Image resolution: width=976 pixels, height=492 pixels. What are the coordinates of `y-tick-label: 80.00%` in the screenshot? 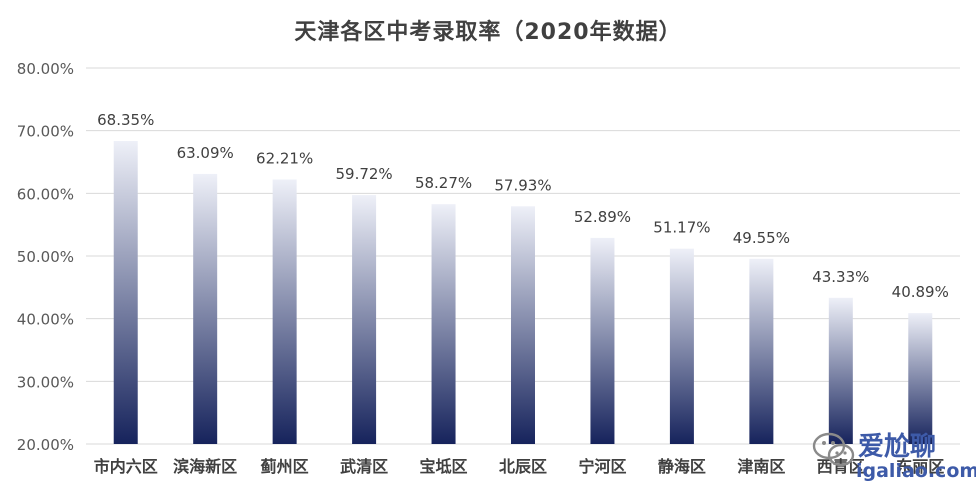 It's located at (45, 69).